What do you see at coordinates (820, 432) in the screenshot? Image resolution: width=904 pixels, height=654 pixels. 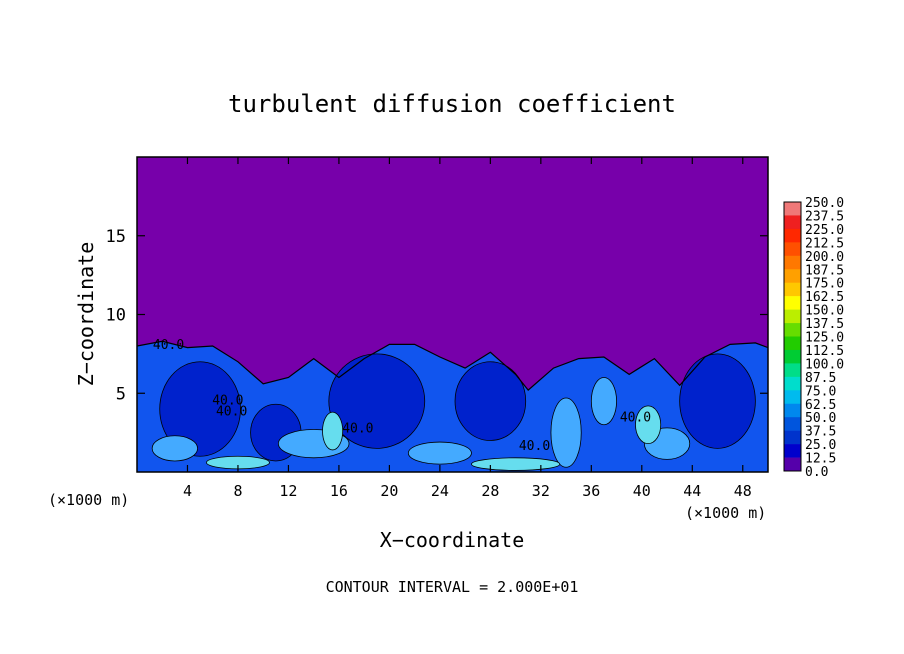 I see `colorbar-level-label: 37.5` at bounding box center [820, 432].